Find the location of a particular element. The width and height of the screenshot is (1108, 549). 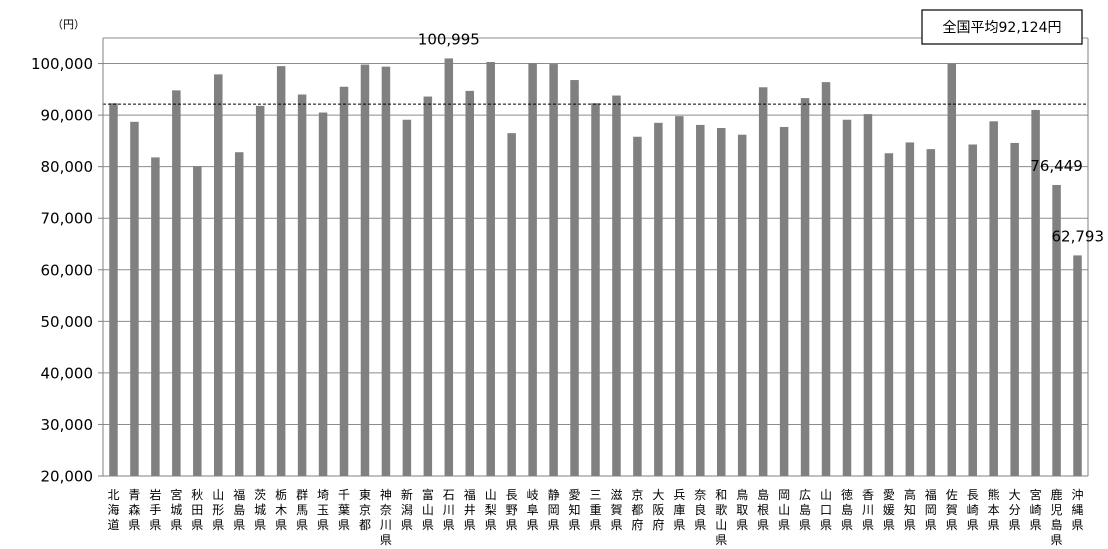

bar-山形県 is located at coordinates (218, 275).